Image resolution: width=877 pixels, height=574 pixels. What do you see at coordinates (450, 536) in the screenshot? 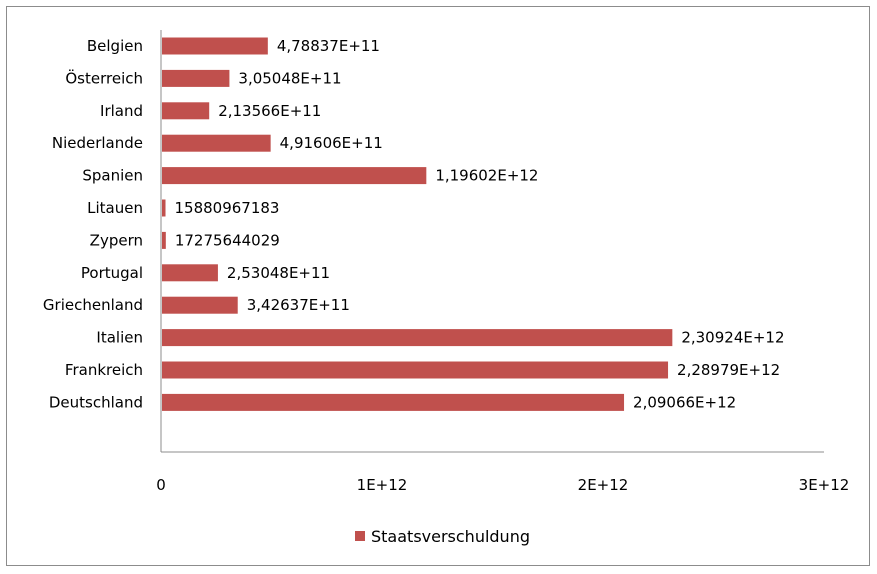
I see `legend-label: Staatsverschuldung` at bounding box center [450, 536].